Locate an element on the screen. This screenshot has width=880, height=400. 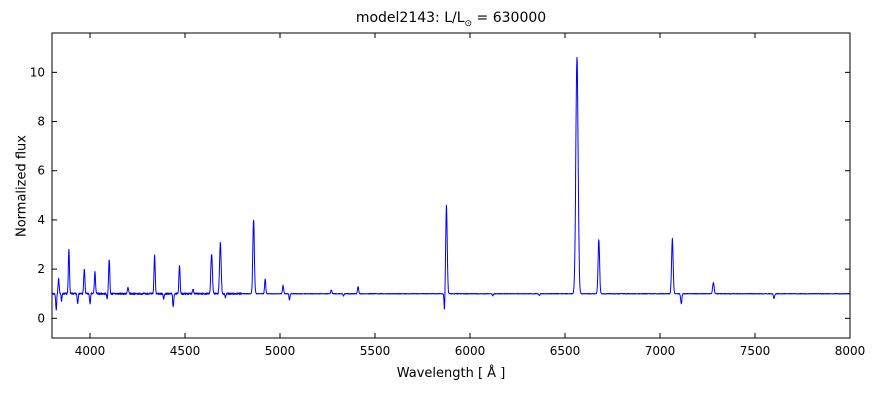
x-tick-label: 4000 is located at coordinates (90, 351).